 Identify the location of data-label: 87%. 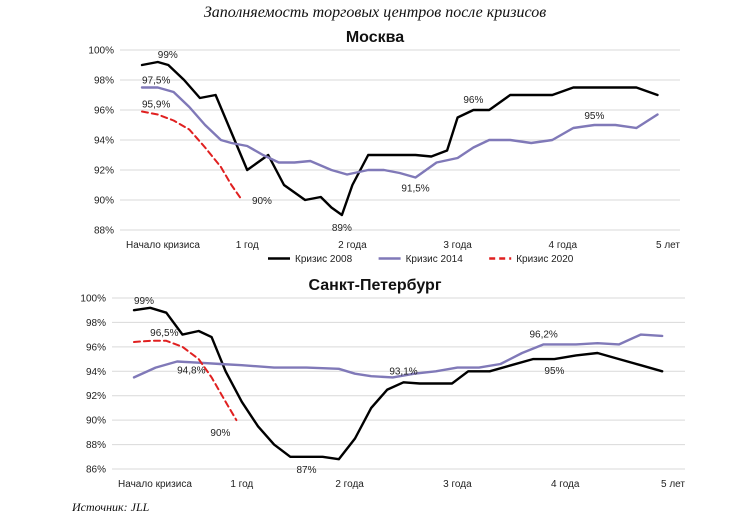
(306, 470).